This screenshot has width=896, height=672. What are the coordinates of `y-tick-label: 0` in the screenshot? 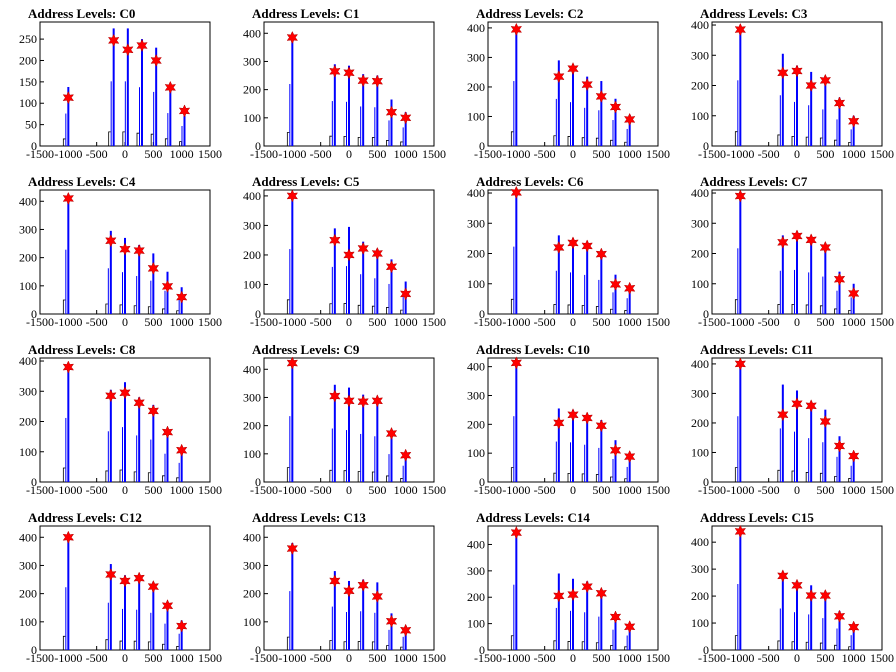 It's located at (34, 314).